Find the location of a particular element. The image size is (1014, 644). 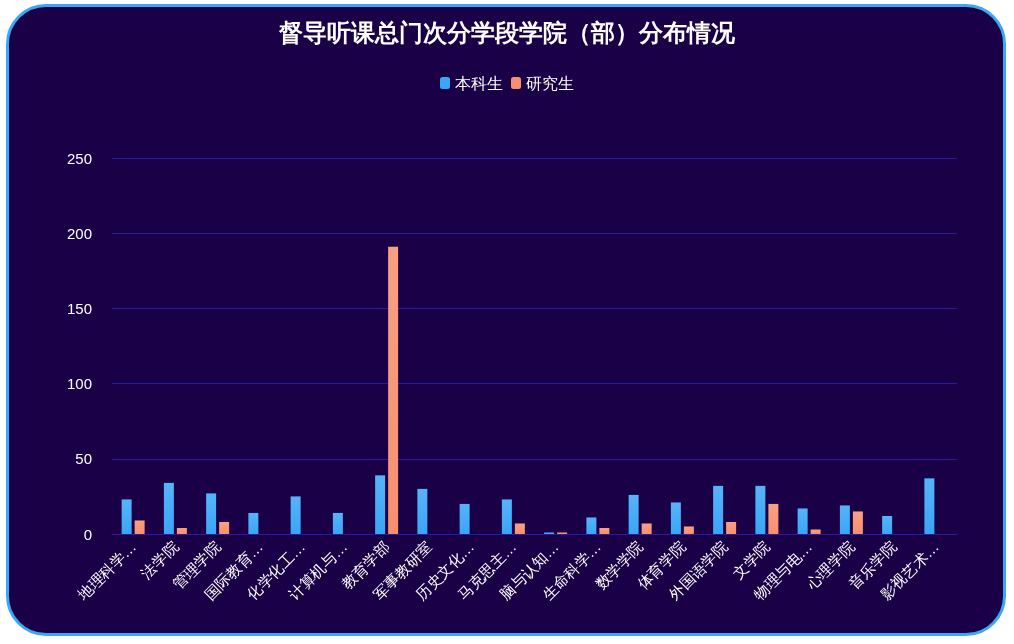

y-tick-label: 200 is located at coordinates (79, 233).